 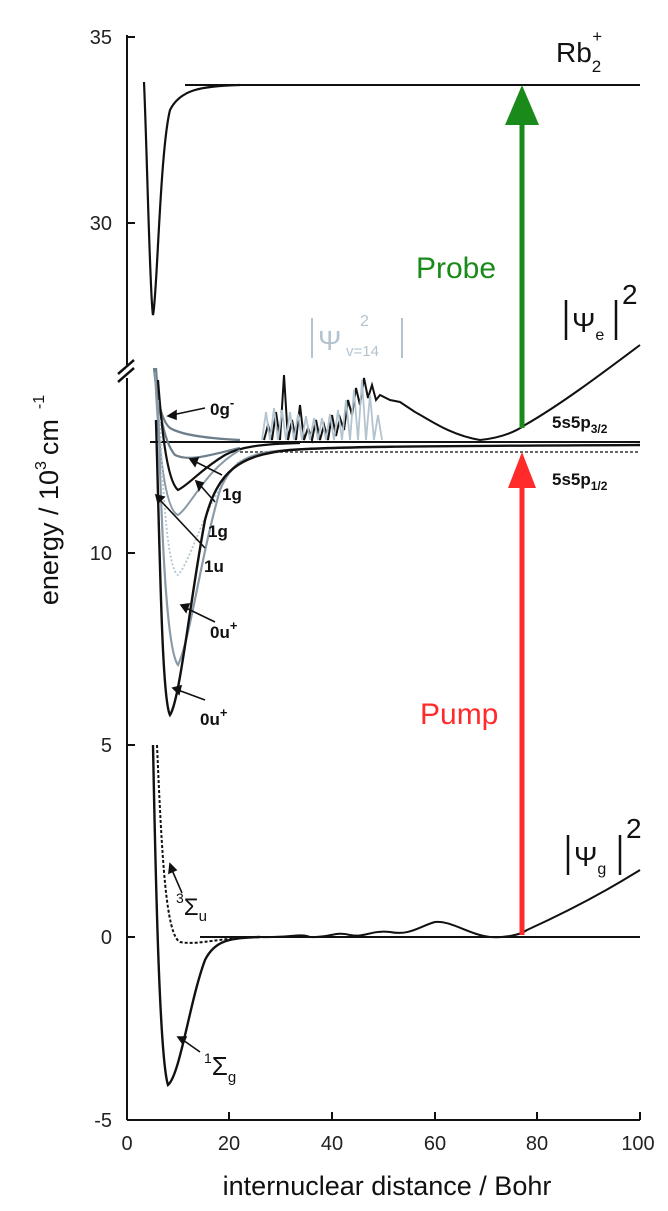 I want to click on y-tick-label-35: 35, so click(x=101, y=38).